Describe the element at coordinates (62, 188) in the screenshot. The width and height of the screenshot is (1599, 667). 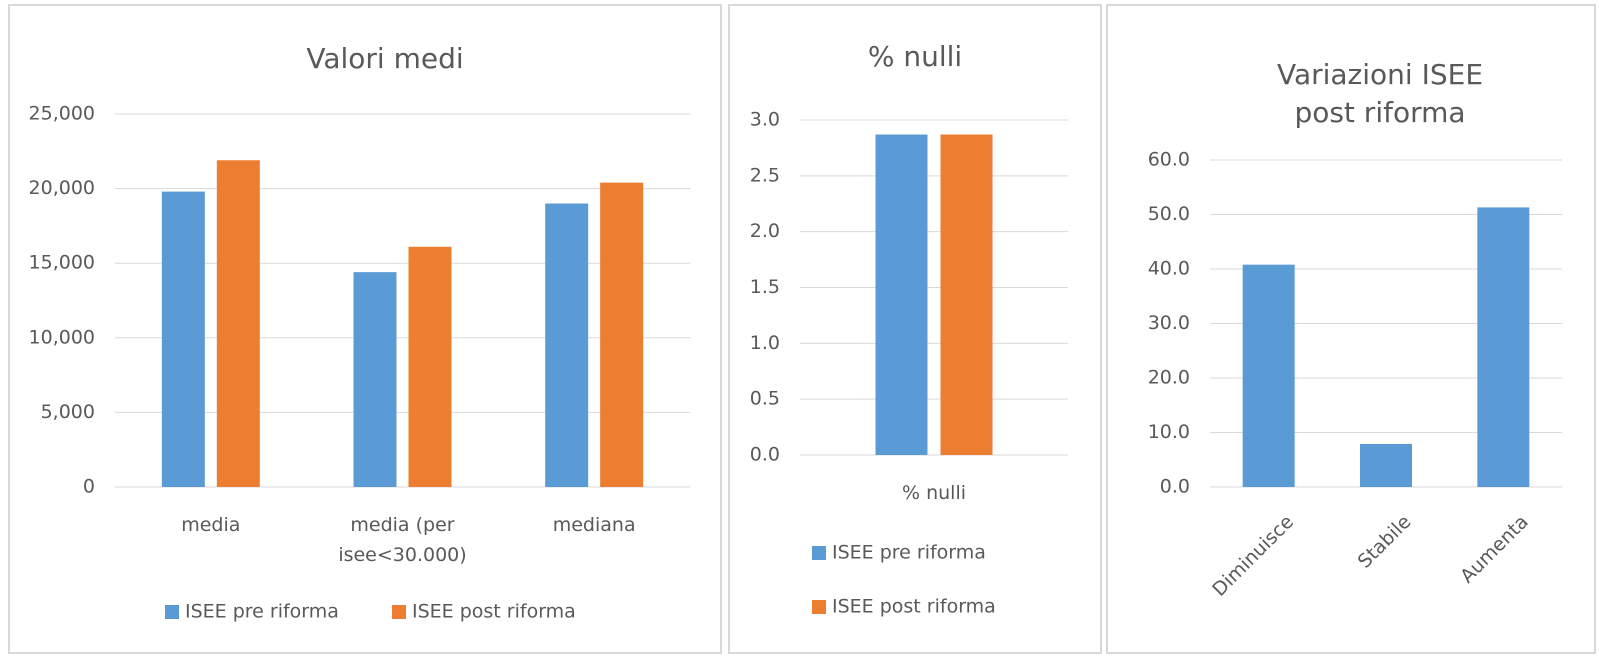
I see `y-tick-label: 20,000` at that location.